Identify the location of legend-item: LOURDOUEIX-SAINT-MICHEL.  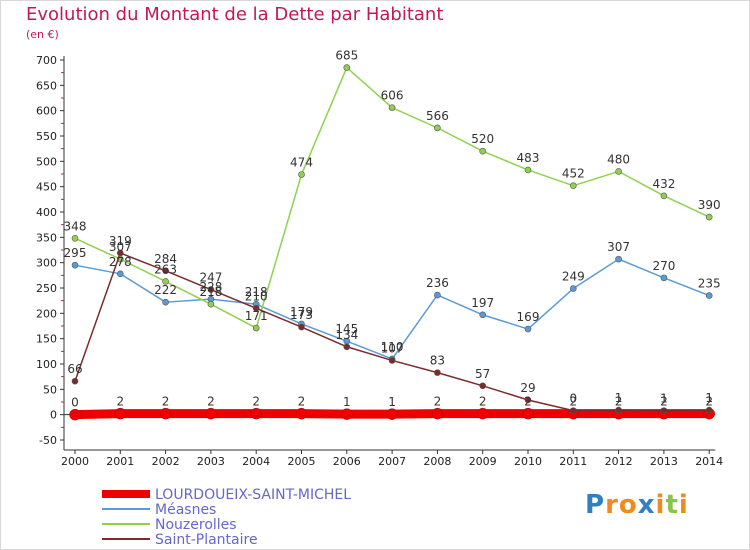
(226, 495).